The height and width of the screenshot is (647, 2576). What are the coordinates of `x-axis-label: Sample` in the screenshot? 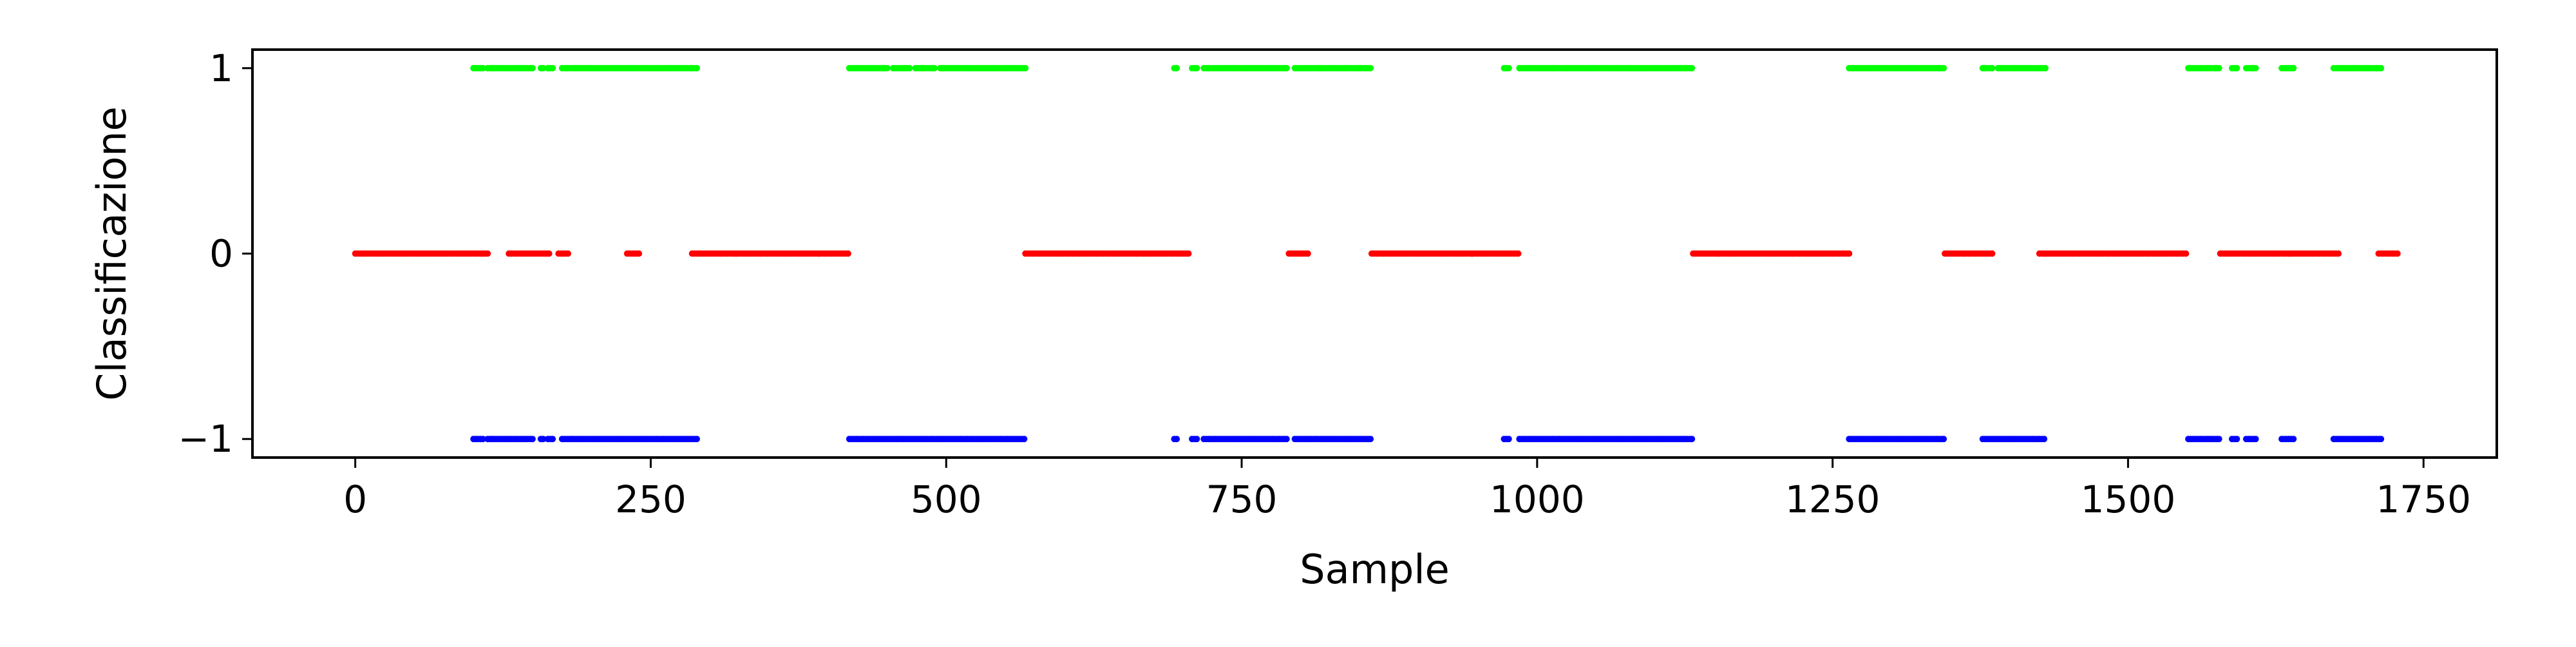 It's located at (1374, 569).